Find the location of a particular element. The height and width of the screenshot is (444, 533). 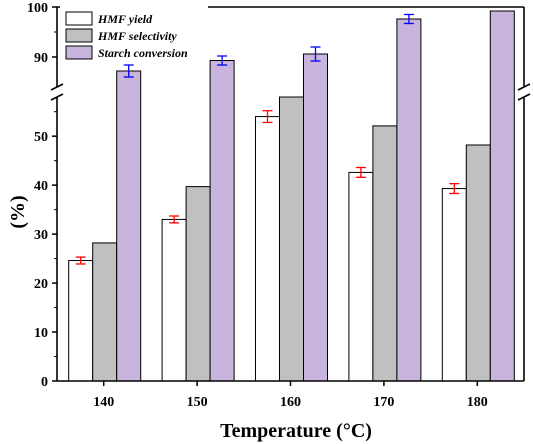

x-tick-label-140: 140 is located at coordinates (103, 402).